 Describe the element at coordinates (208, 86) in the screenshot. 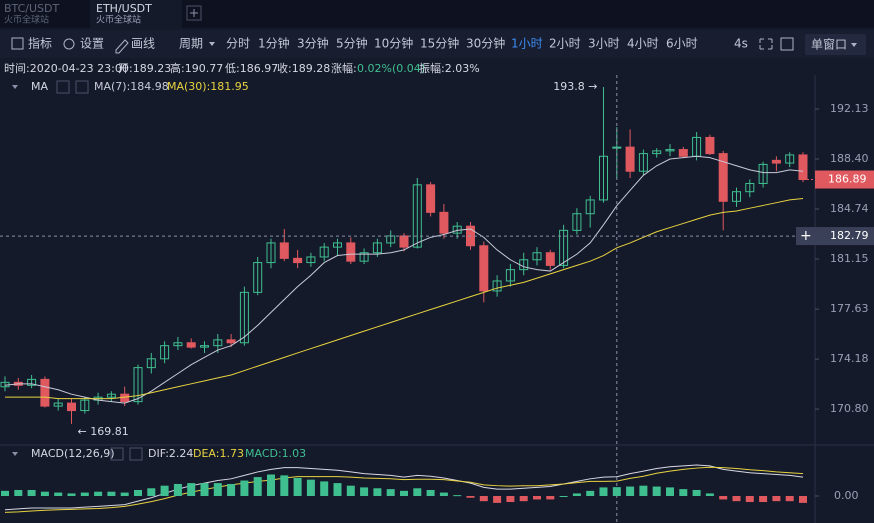

I see `legend-entry: MA(30):181.95` at that location.